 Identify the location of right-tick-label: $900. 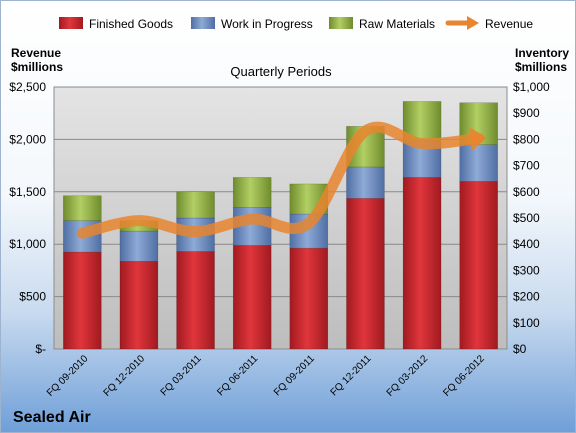
(526, 113).